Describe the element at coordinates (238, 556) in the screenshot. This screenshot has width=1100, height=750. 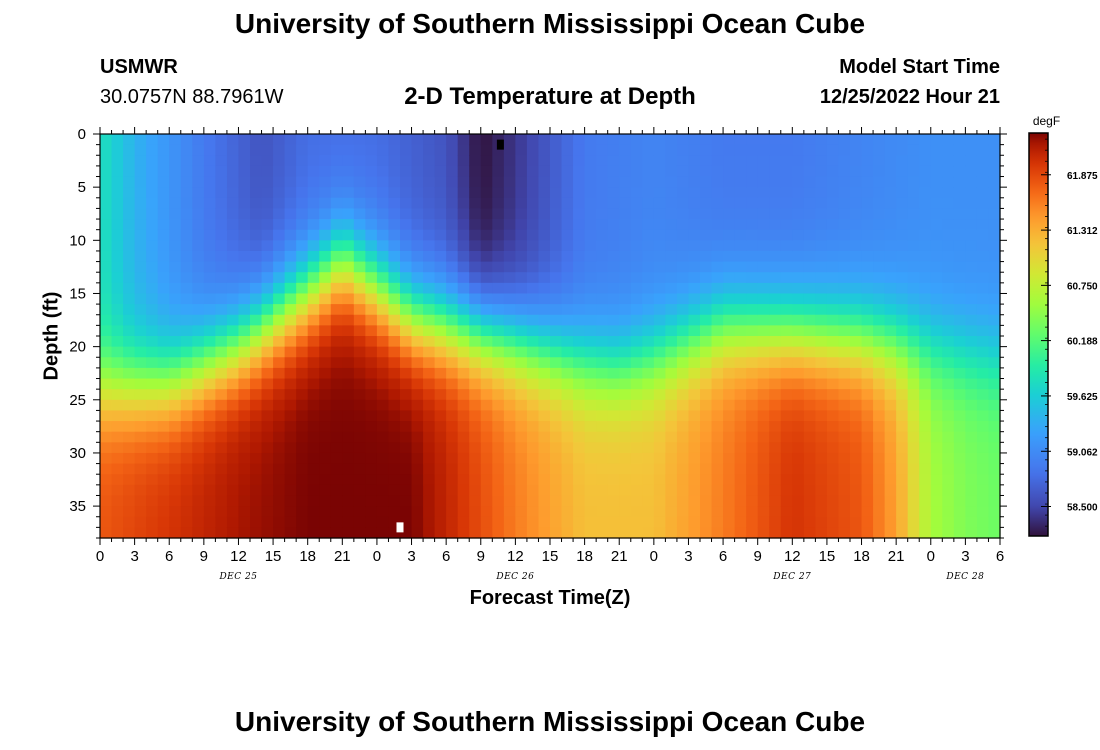
I see `x-tick-label: 12` at that location.